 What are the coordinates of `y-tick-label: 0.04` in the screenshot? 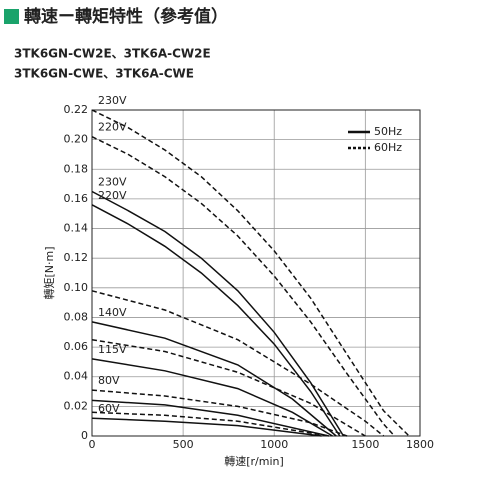 It's located at (76, 376).